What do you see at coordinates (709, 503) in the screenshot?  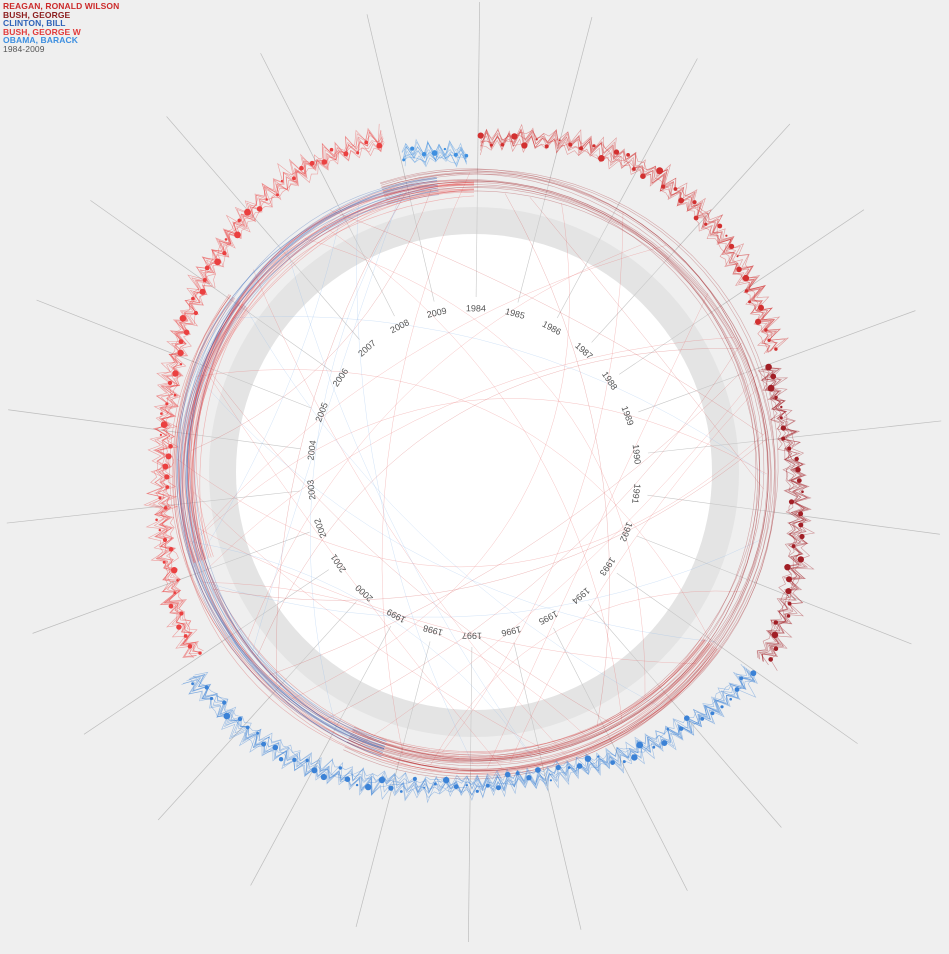 I see `inner-spoke-1991` at bounding box center [709, 503].